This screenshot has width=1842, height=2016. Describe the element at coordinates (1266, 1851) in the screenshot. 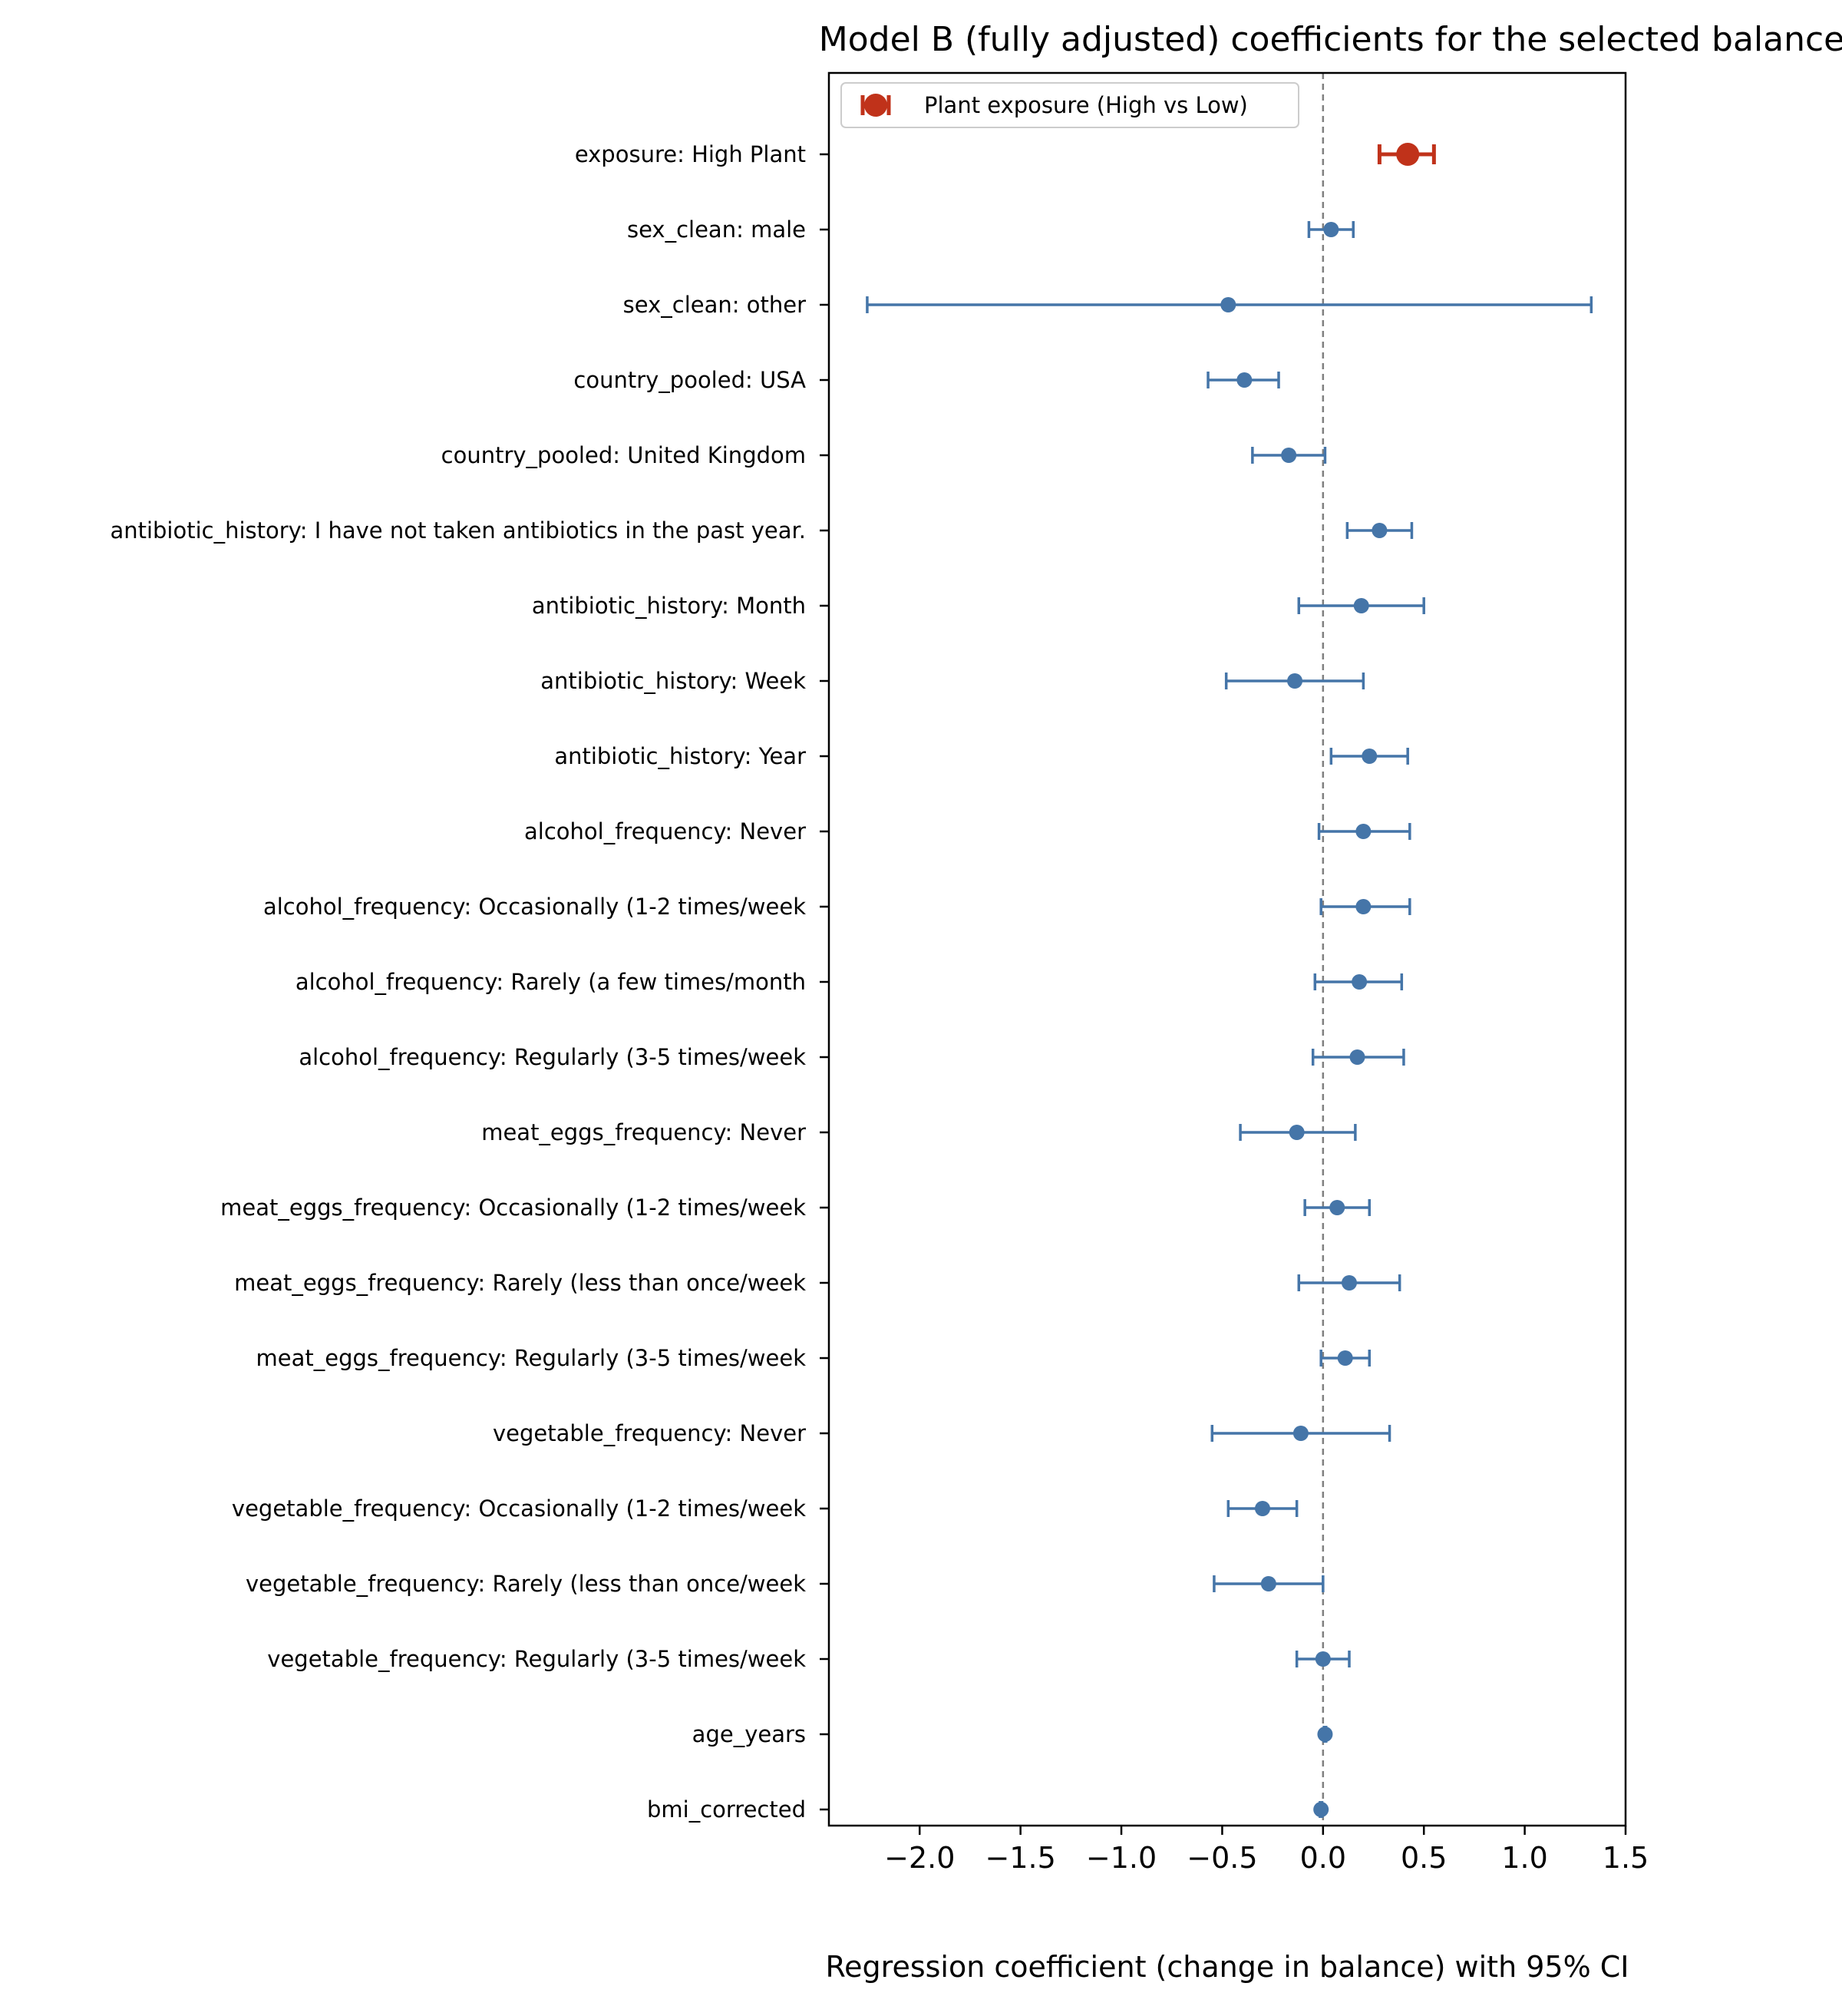

I see `x-axis: −2.0 −1.5 −1.0 −0.5 0.0 0.5 1.0 1.5` at that location.